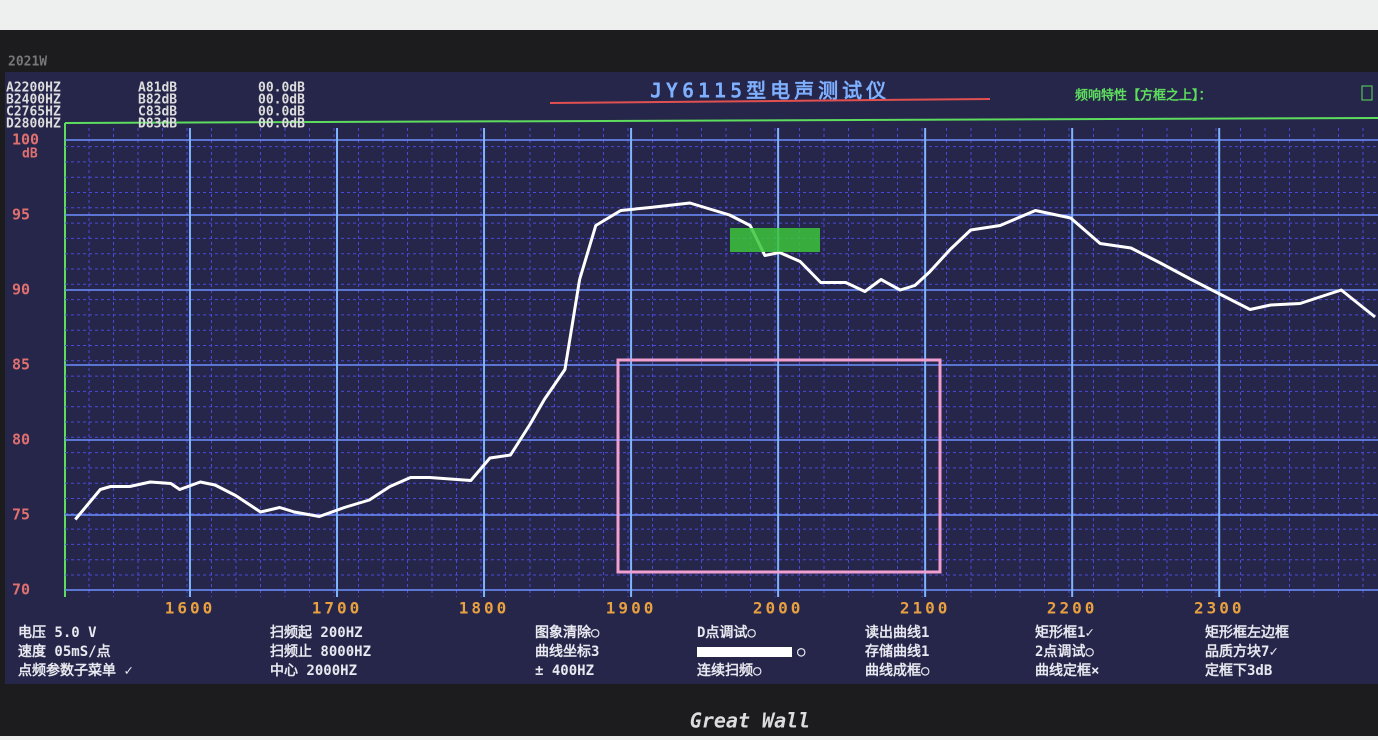  Describe the element at coordinates (770, 101) in the screenshot. I see `title-underline` at that location.